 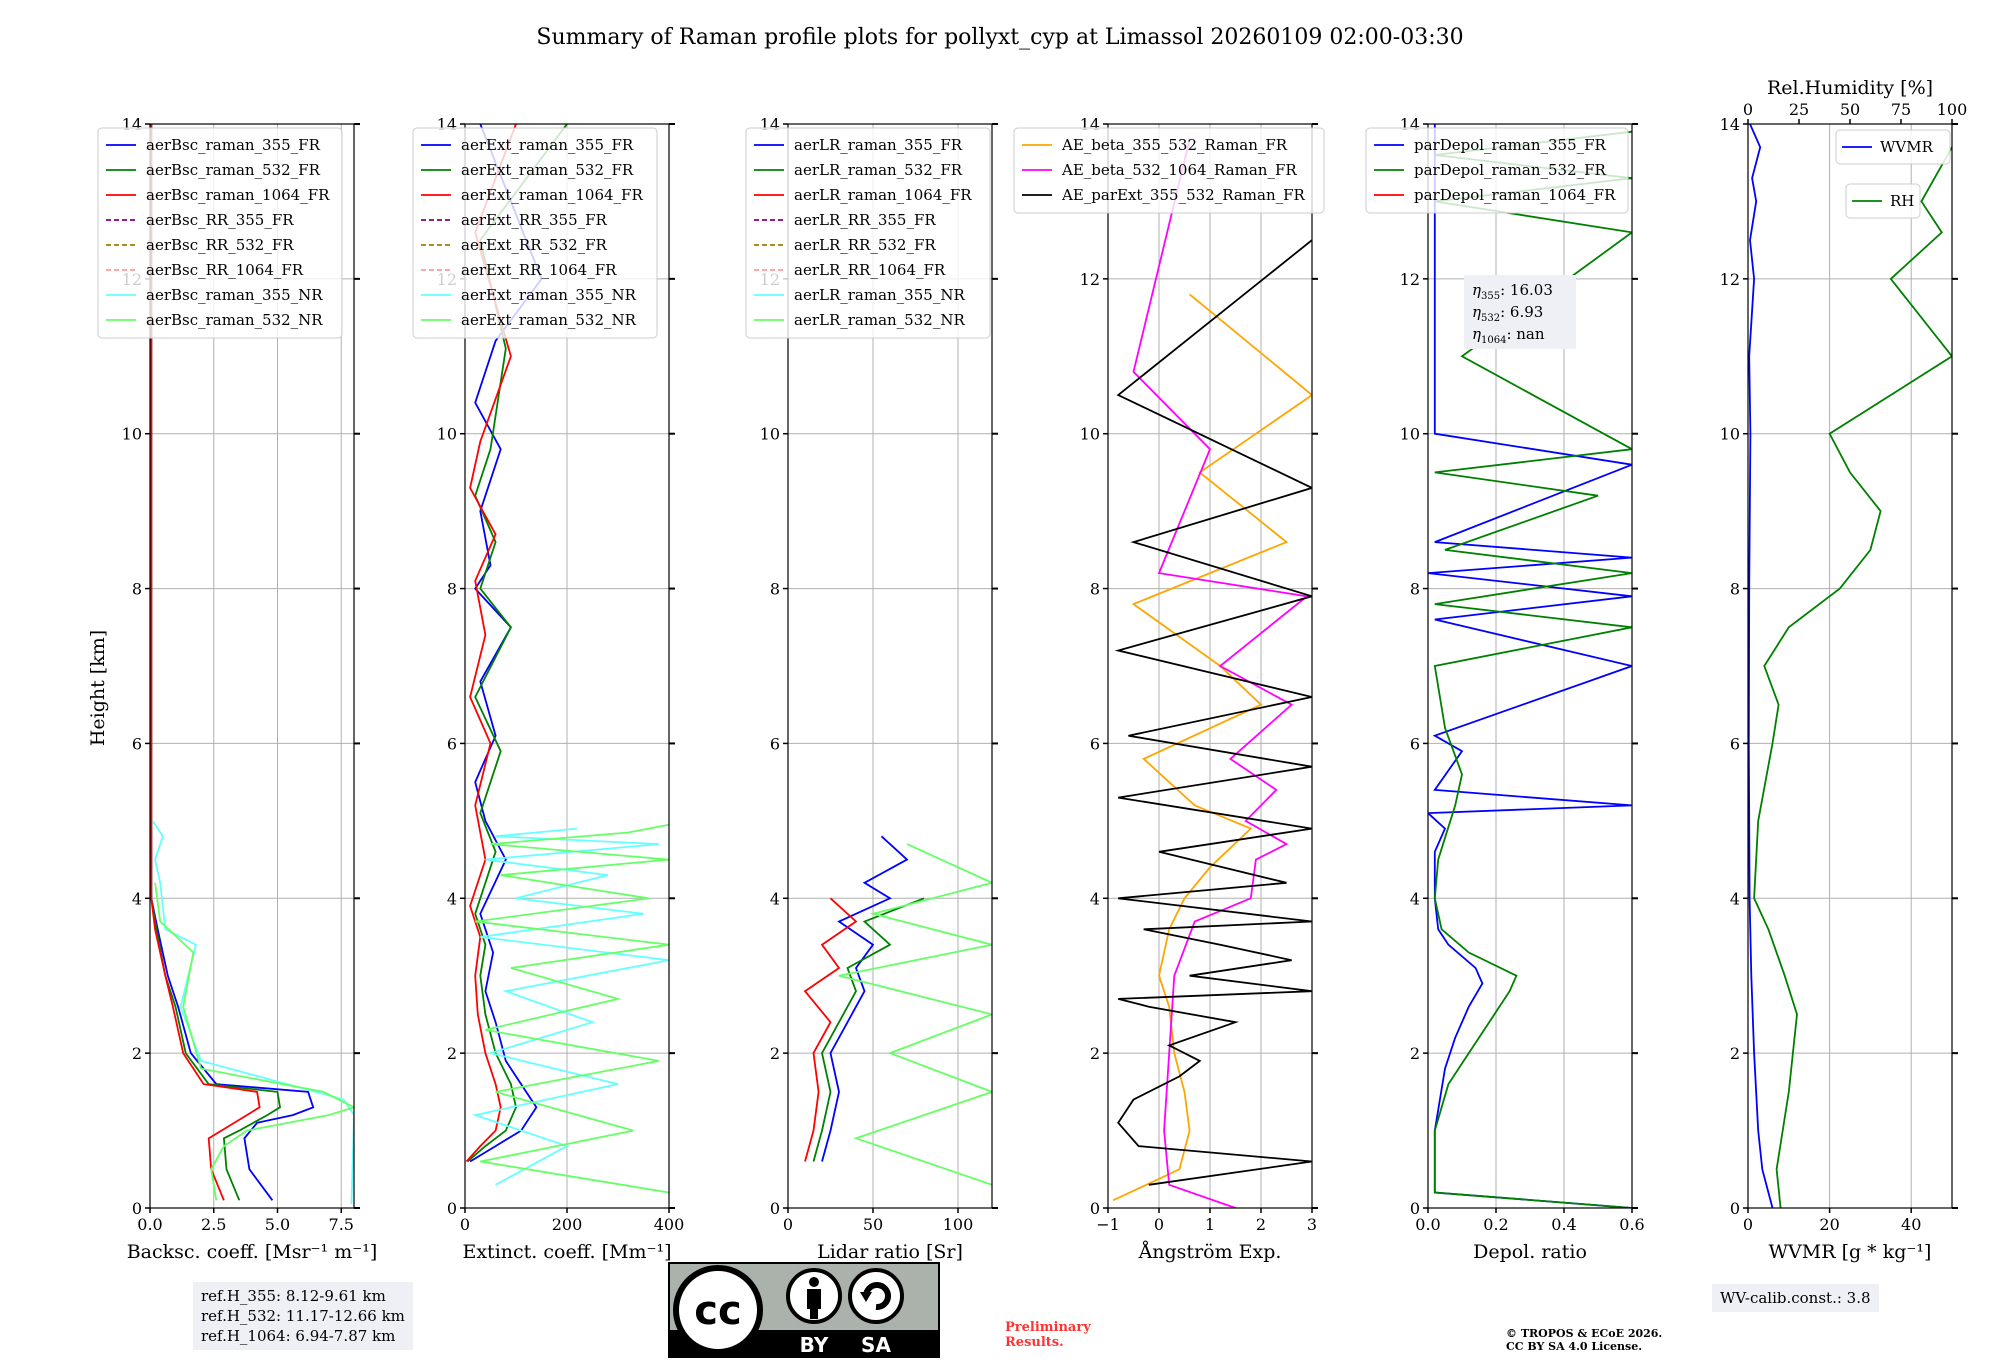 What do you see at coordinates (98, 688) in the screenshot?
I see `y-axis-label: Height [km]` at bounding box center [98, 688].